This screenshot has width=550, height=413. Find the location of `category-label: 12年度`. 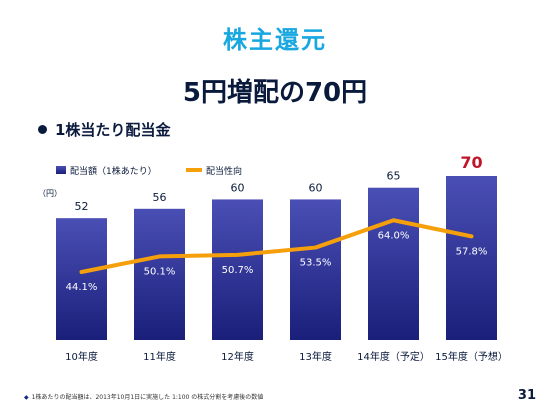

category-label: 12年度 is located at coordinates (237, 356).